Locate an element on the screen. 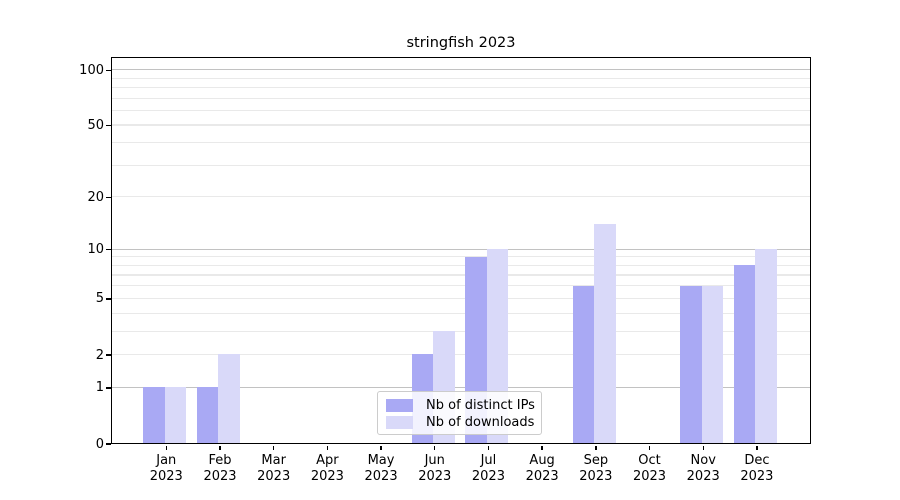 This screenshot has width=900, height=500. bar-sep-downloads is located at coordinates (605, 334).